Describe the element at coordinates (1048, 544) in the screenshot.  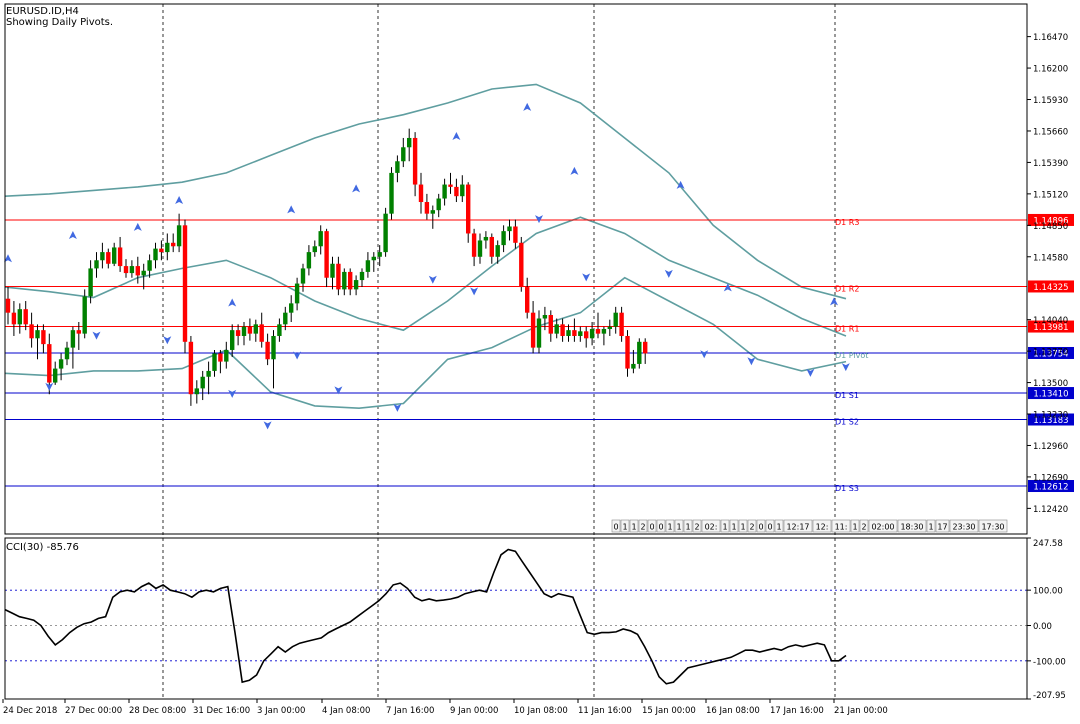
I see `cci-tick-label: 247.58` at that location.